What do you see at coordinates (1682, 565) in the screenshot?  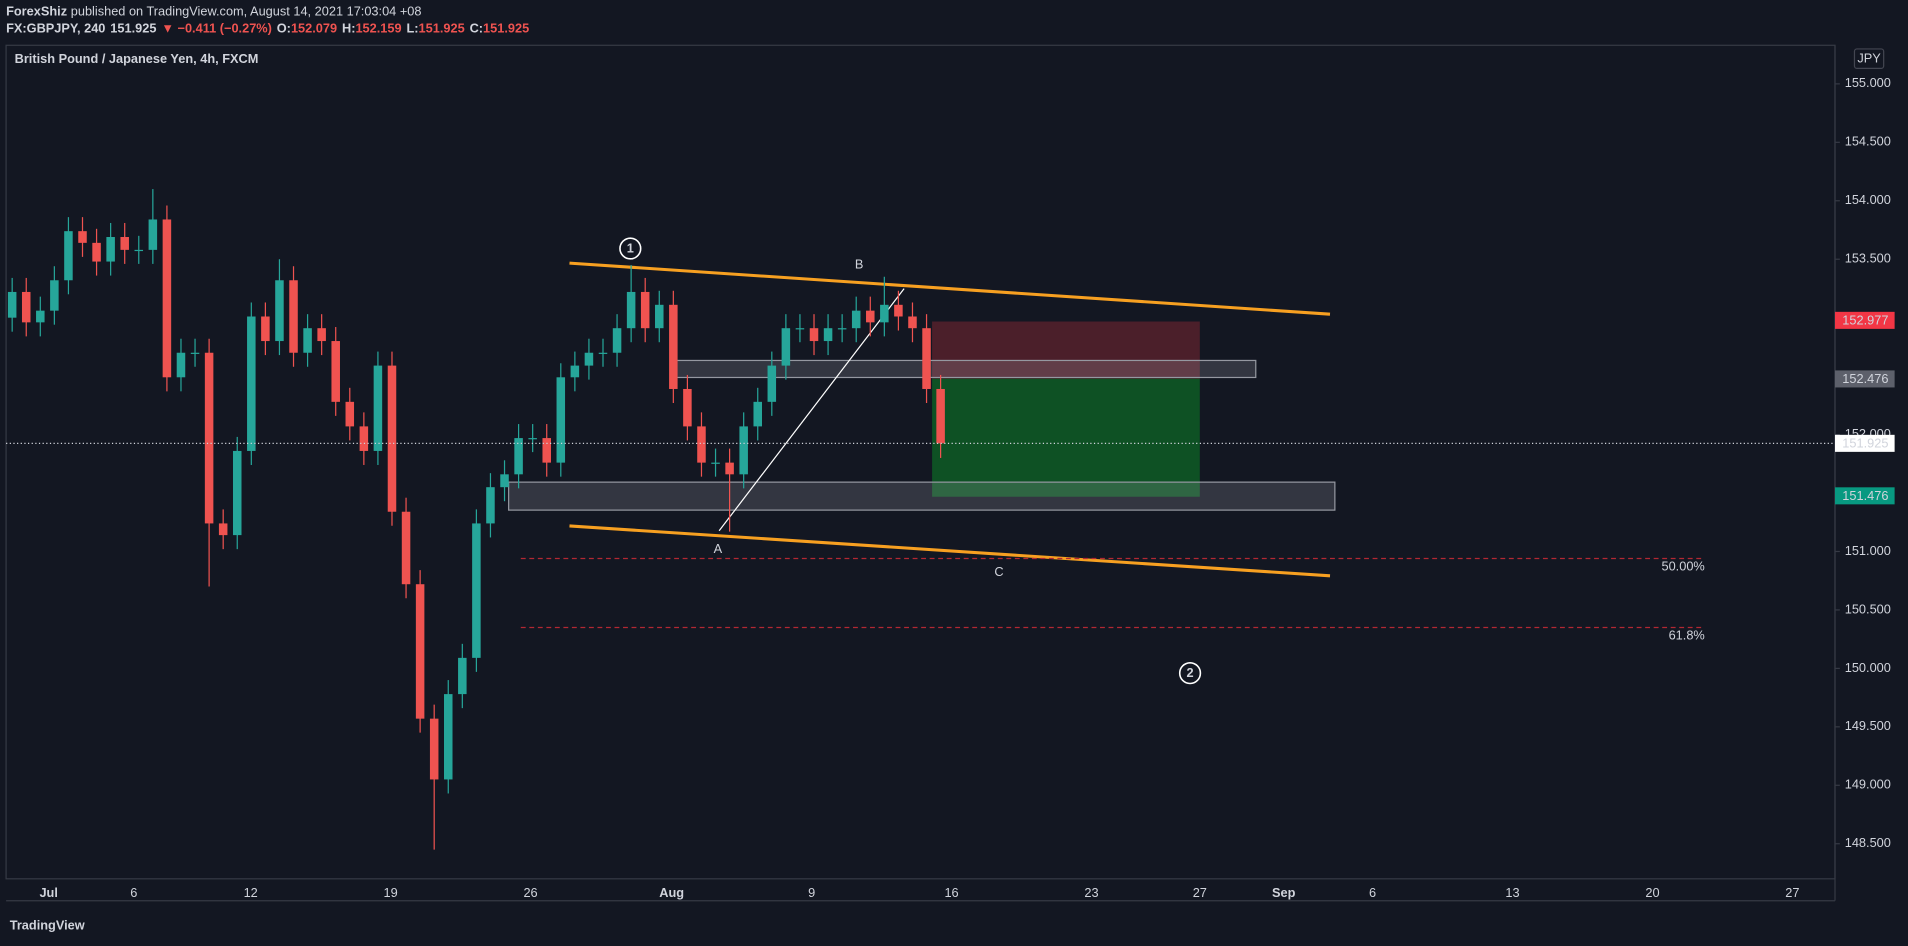 I see `fib-label: 50.00%` at bounding box center [1682, 565].